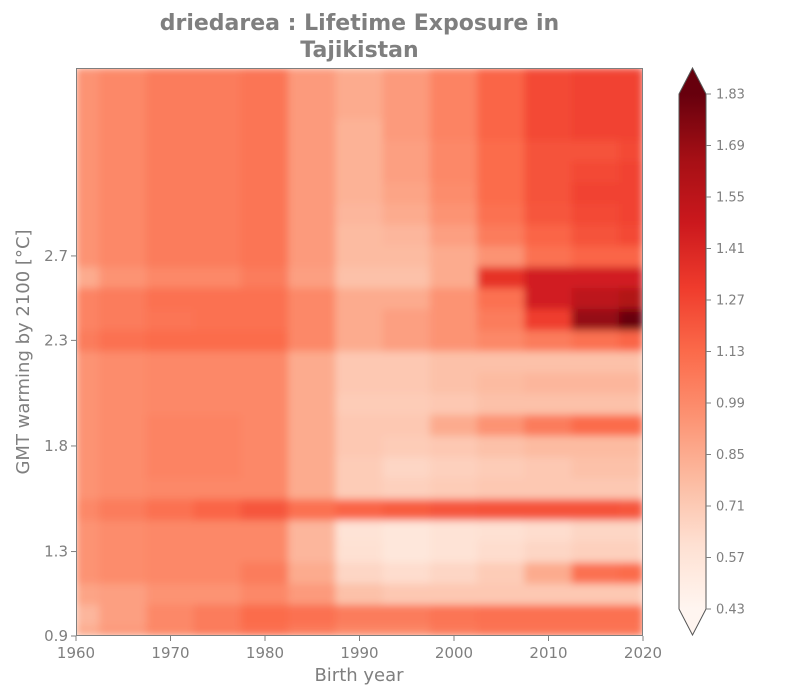 This screenshot has width=800, height=700. What do you see at coordinates (60, 446) in the screenshot?
I see `y-axis: 0.9 1.3 1.8 2.3 2.7` at bounding box center [60, 446].